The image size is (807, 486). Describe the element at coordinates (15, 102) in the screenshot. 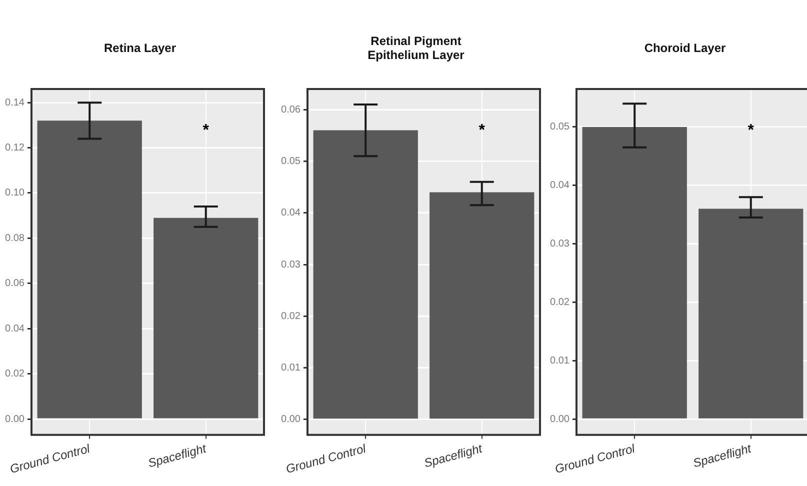

I see `y-tick-label: 0.14` at that location.